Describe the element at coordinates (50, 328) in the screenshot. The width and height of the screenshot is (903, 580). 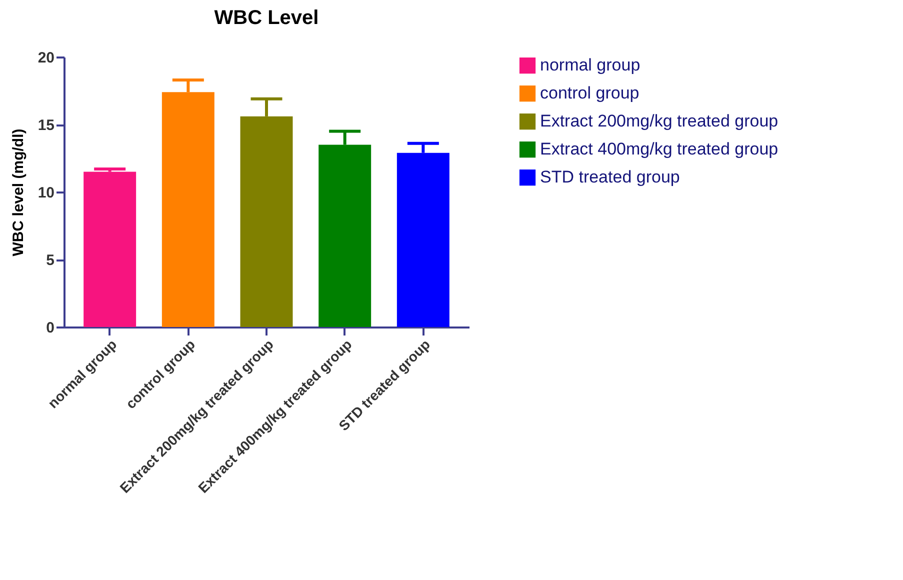
I see `y-tick-label: 0` at that location.